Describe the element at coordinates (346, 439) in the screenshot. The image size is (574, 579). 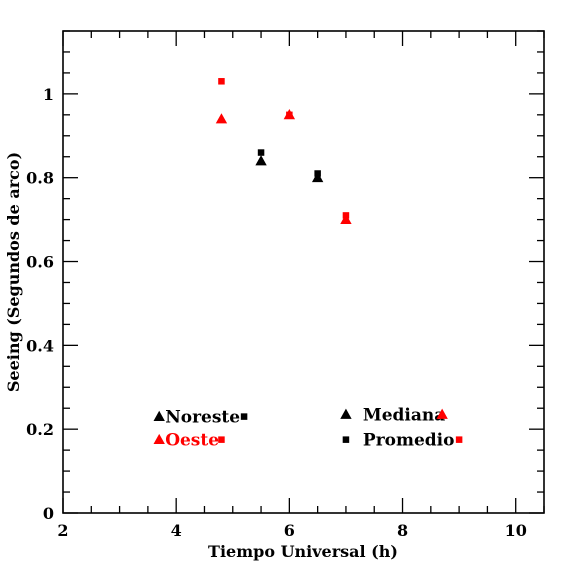
I see `legend-promedio-marker` at that location.